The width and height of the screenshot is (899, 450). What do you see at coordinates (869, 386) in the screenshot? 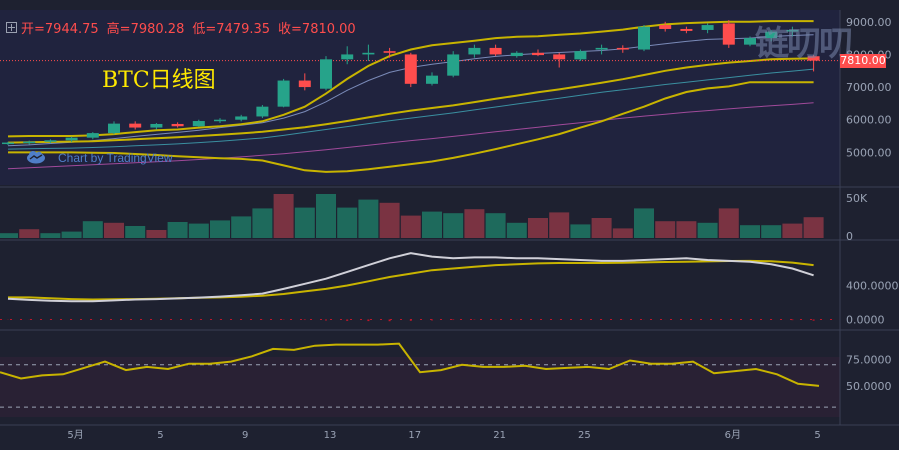
I see `rsi-tick-label: 50.0000` at bounding box center [869, 386].